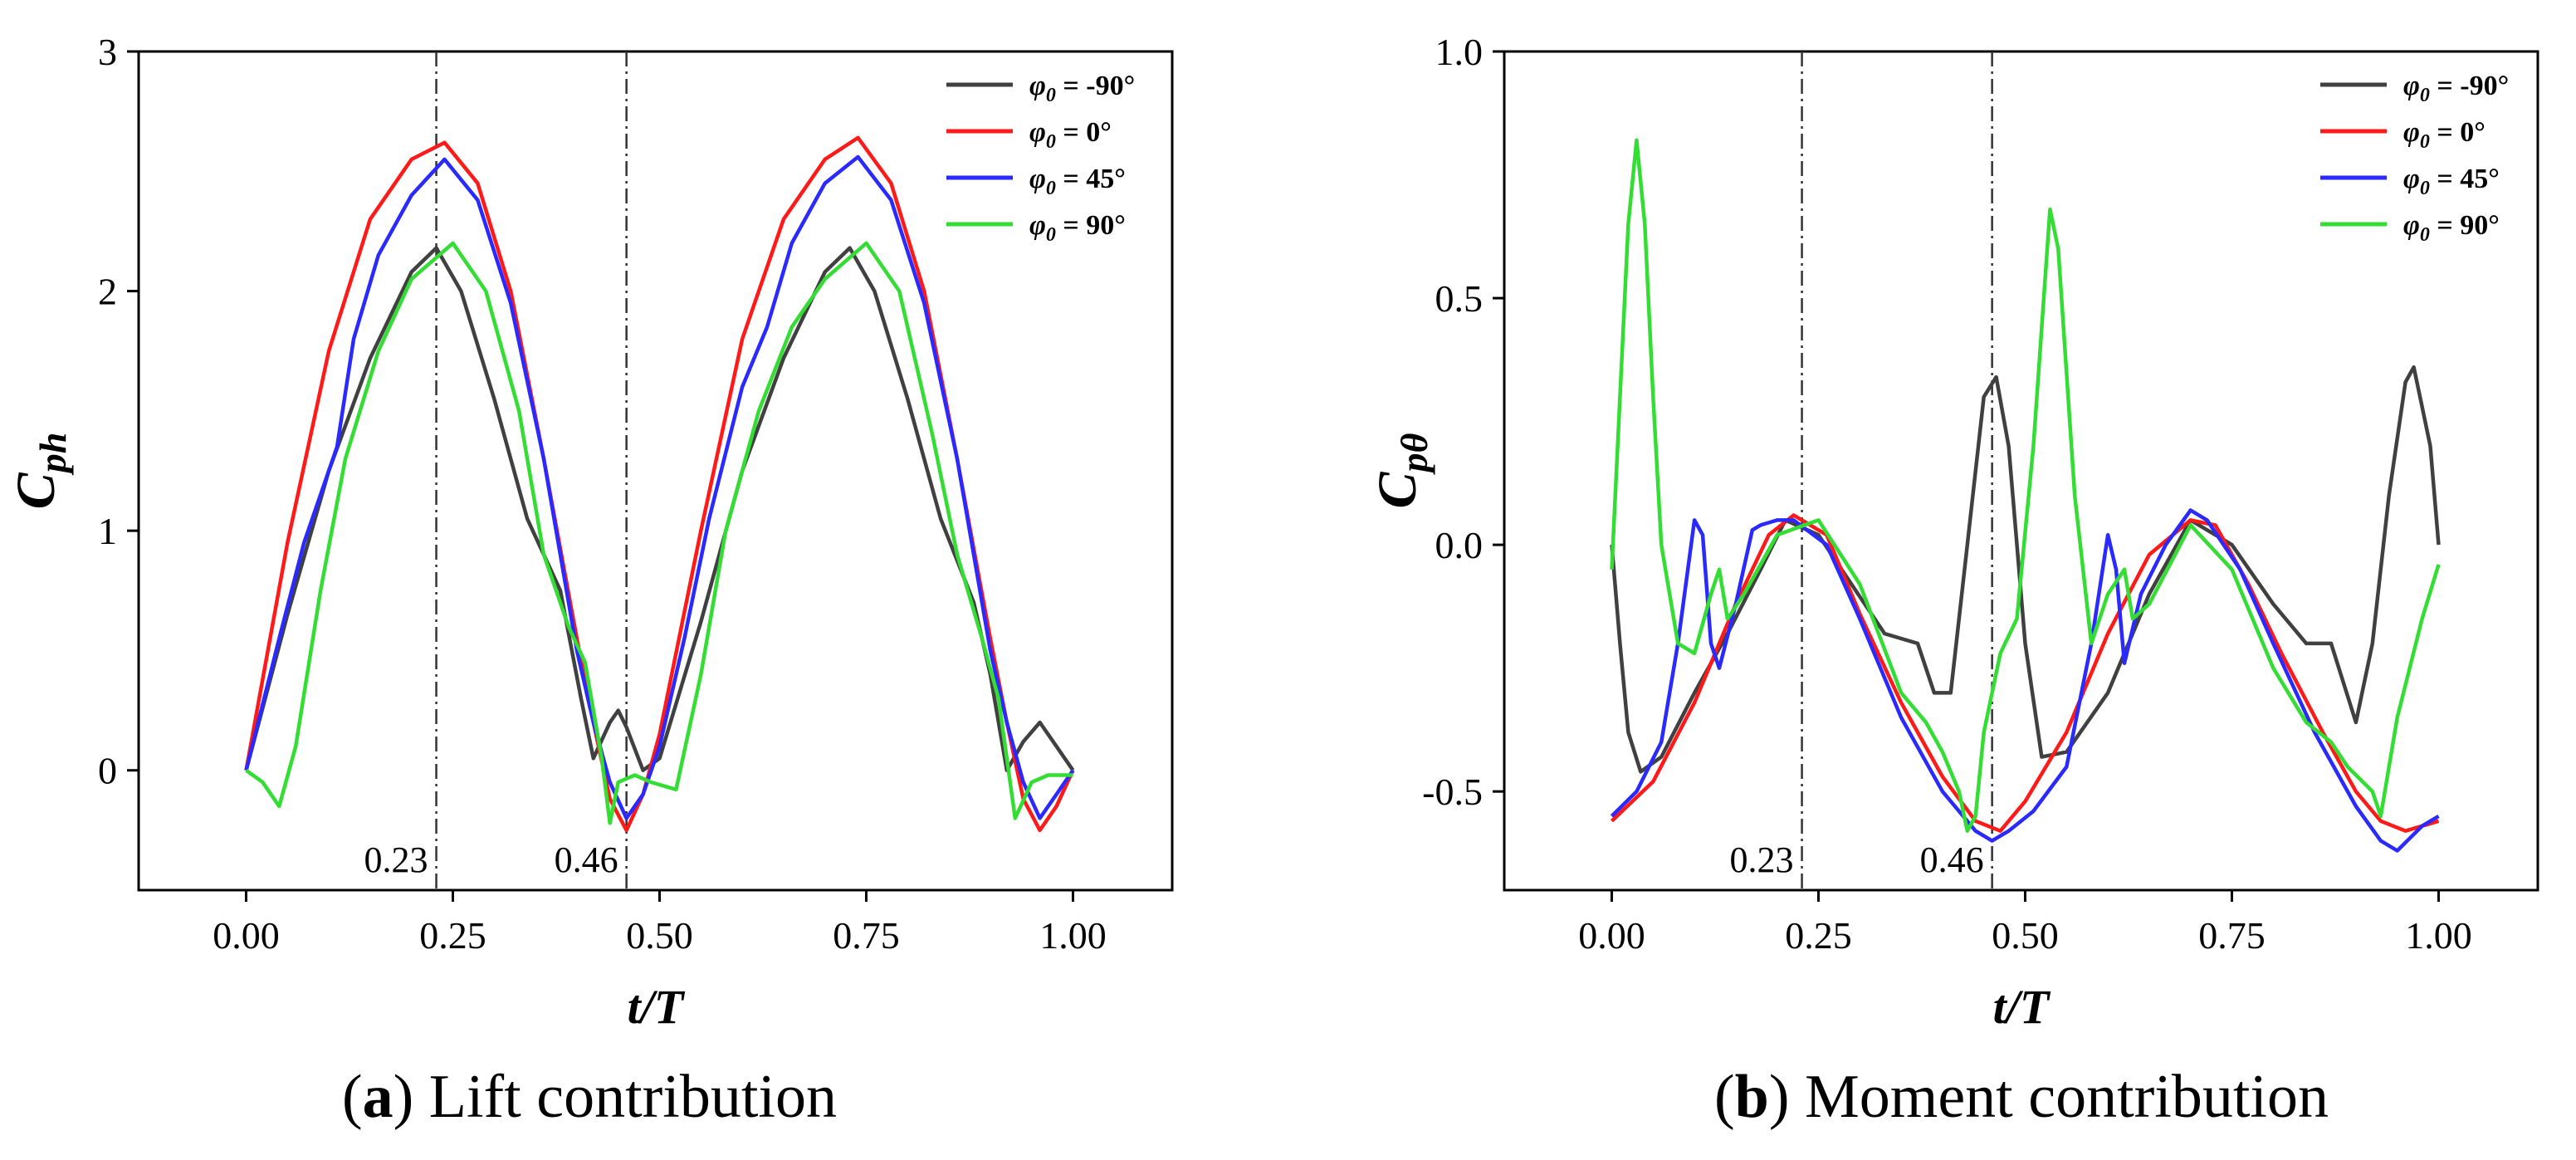 This screenshot has height=1160, width=2576. Describe the element at coordinates (589, 1097) in the screenshot. I see `panel-caption: (a) Lift contribution` at that location.